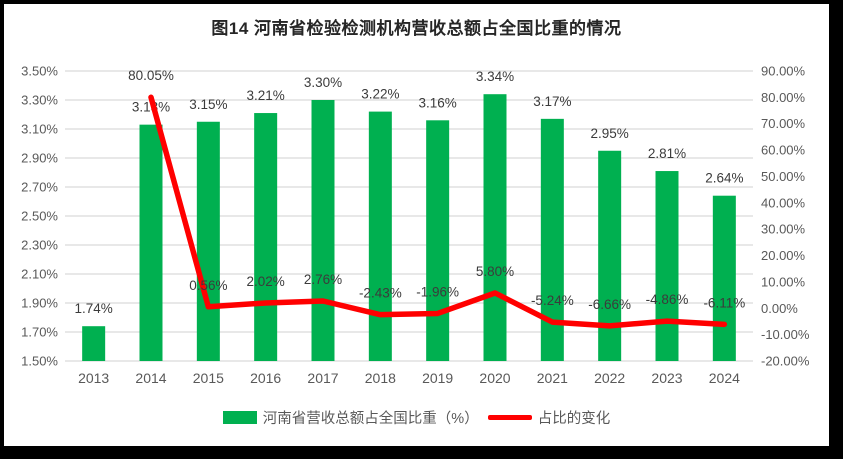 This screenshot has width=843, height=459. What do you see at coordinates (667, 299) in the screenshot?
I see `line-data-label: -4.86%` at bounding box center [667, 299].